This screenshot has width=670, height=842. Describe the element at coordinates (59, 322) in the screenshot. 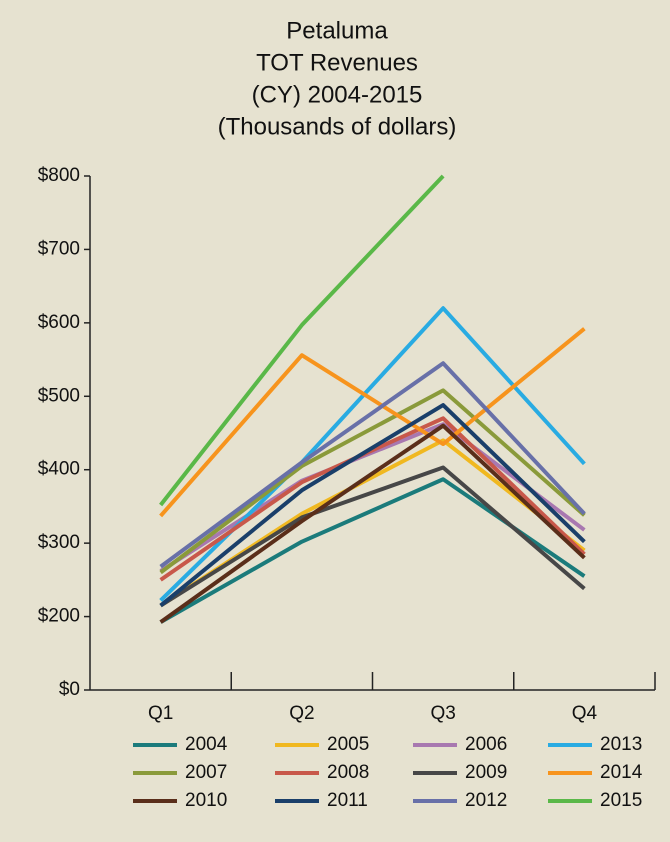

I see `y-tick-label: $600` at that location.